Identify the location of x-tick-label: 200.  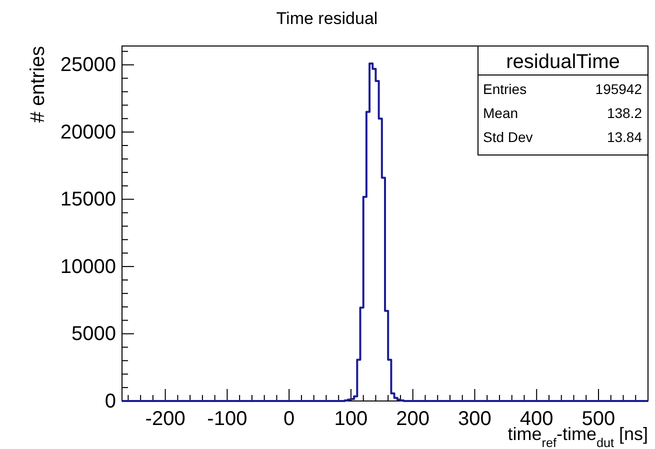
(413, 419).